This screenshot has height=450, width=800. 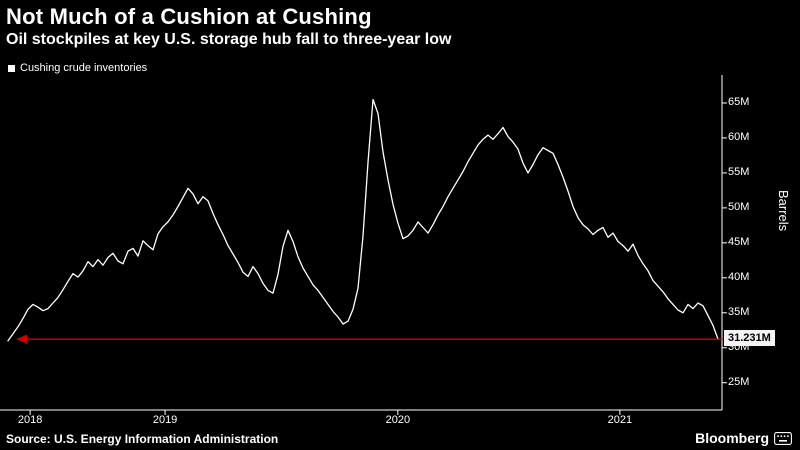 I want to click on terminal-icon, so click(x=783, y=438).